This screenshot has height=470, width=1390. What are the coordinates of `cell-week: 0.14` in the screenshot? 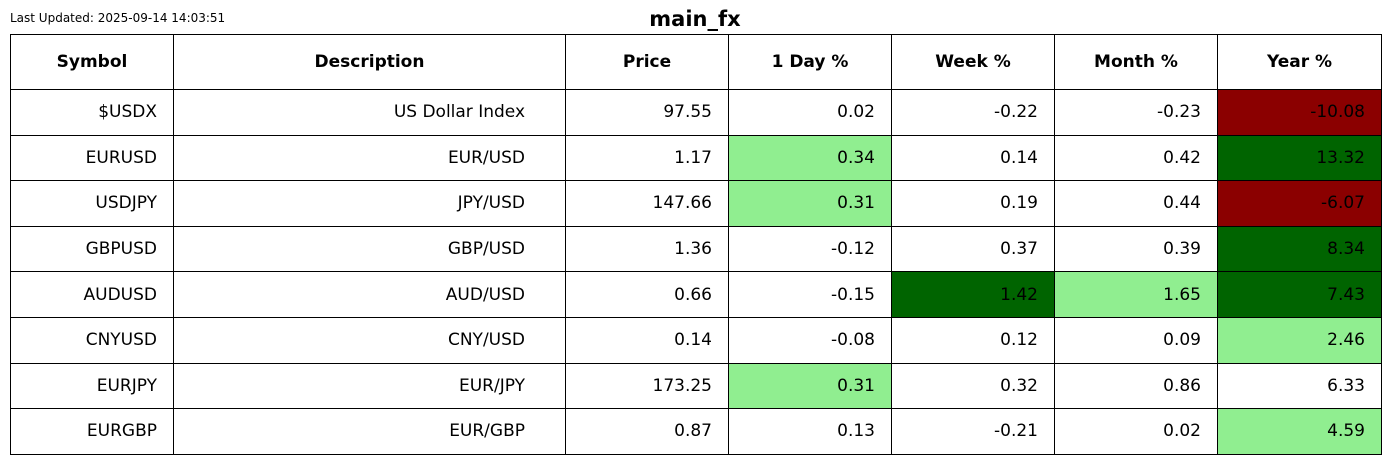 It's located at (973, 158).